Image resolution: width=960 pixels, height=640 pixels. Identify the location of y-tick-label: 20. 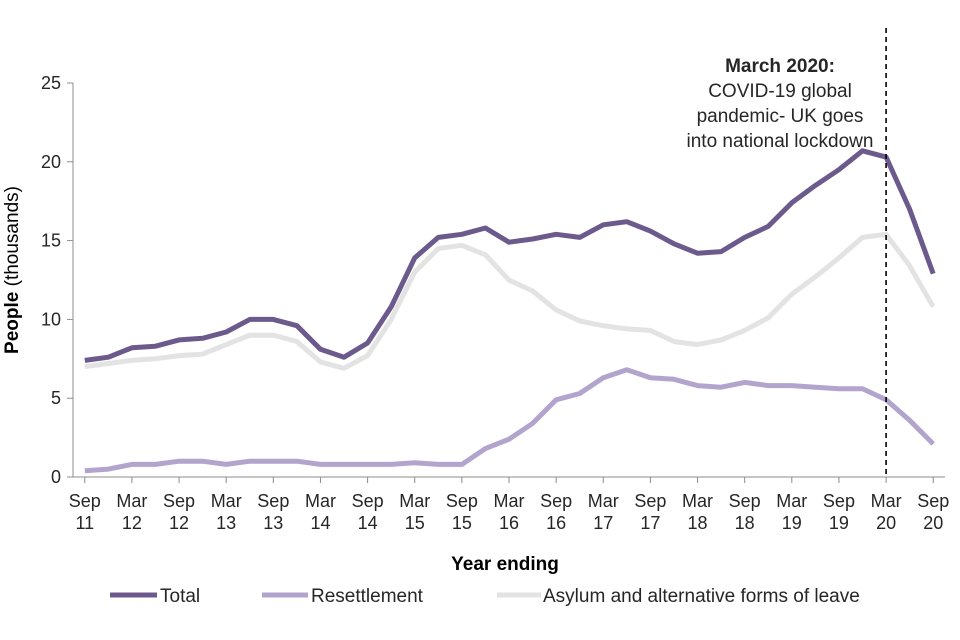
(51, 162).